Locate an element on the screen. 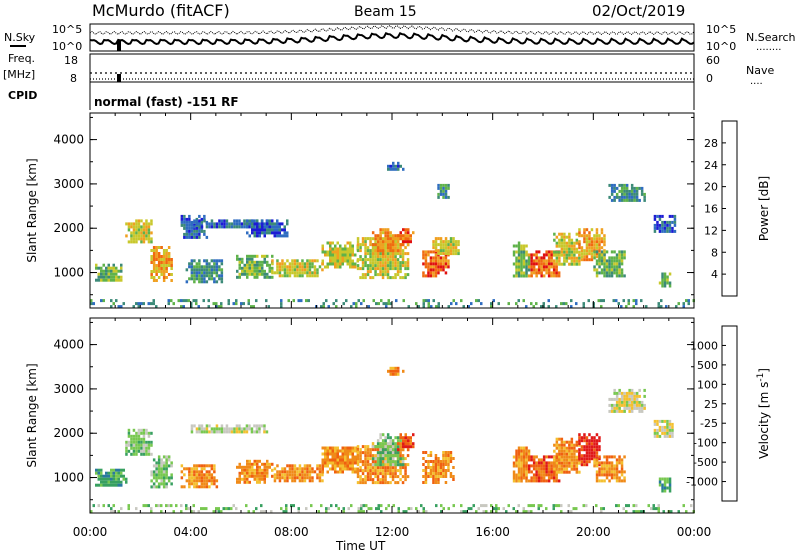 This screenshot has width=800, height=554. data-region is located at coordinates (521, 464).